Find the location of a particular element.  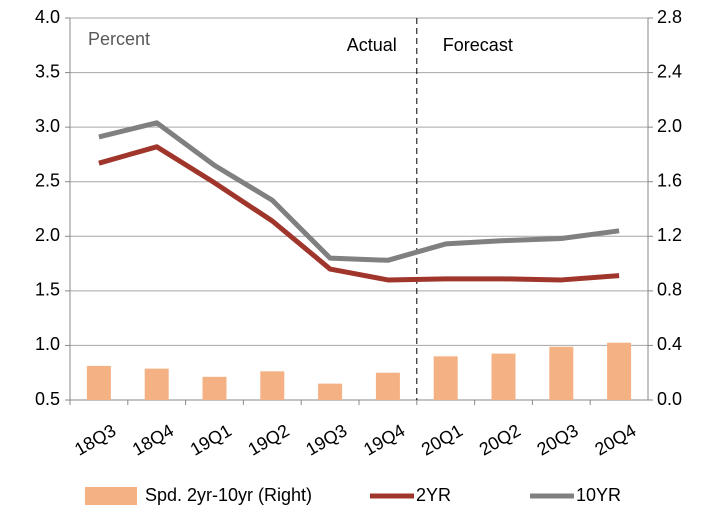

y2-tick-label: 2.8 is located at coordinates (669, 17).